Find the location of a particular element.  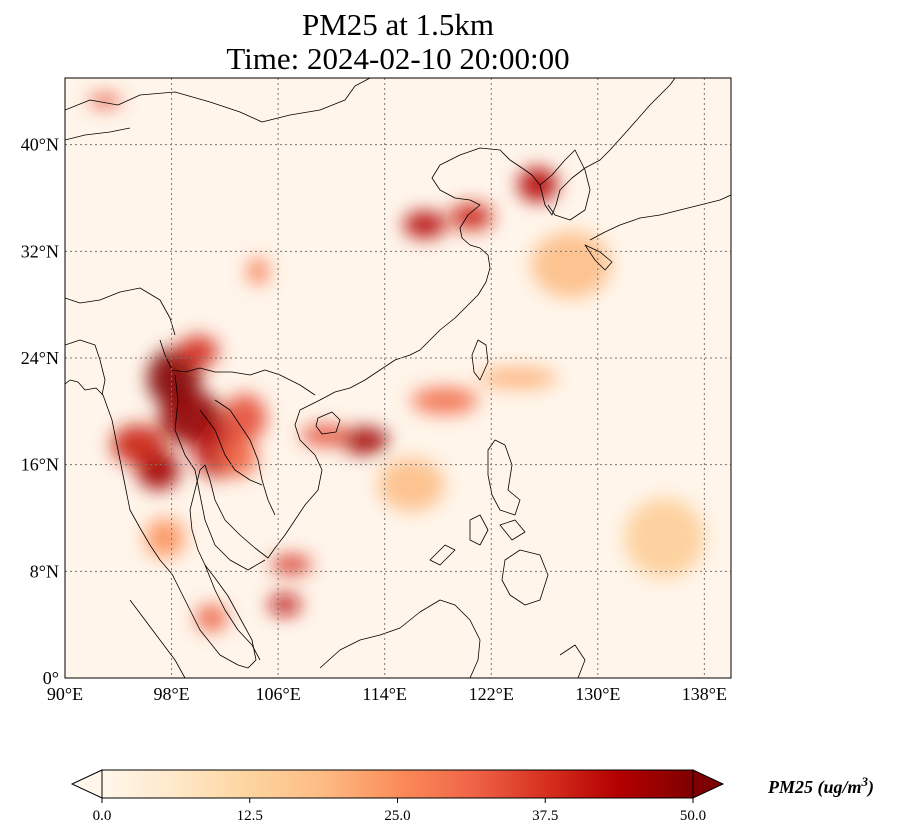

coastline-sulawesi is located at coordinates (572, 661).